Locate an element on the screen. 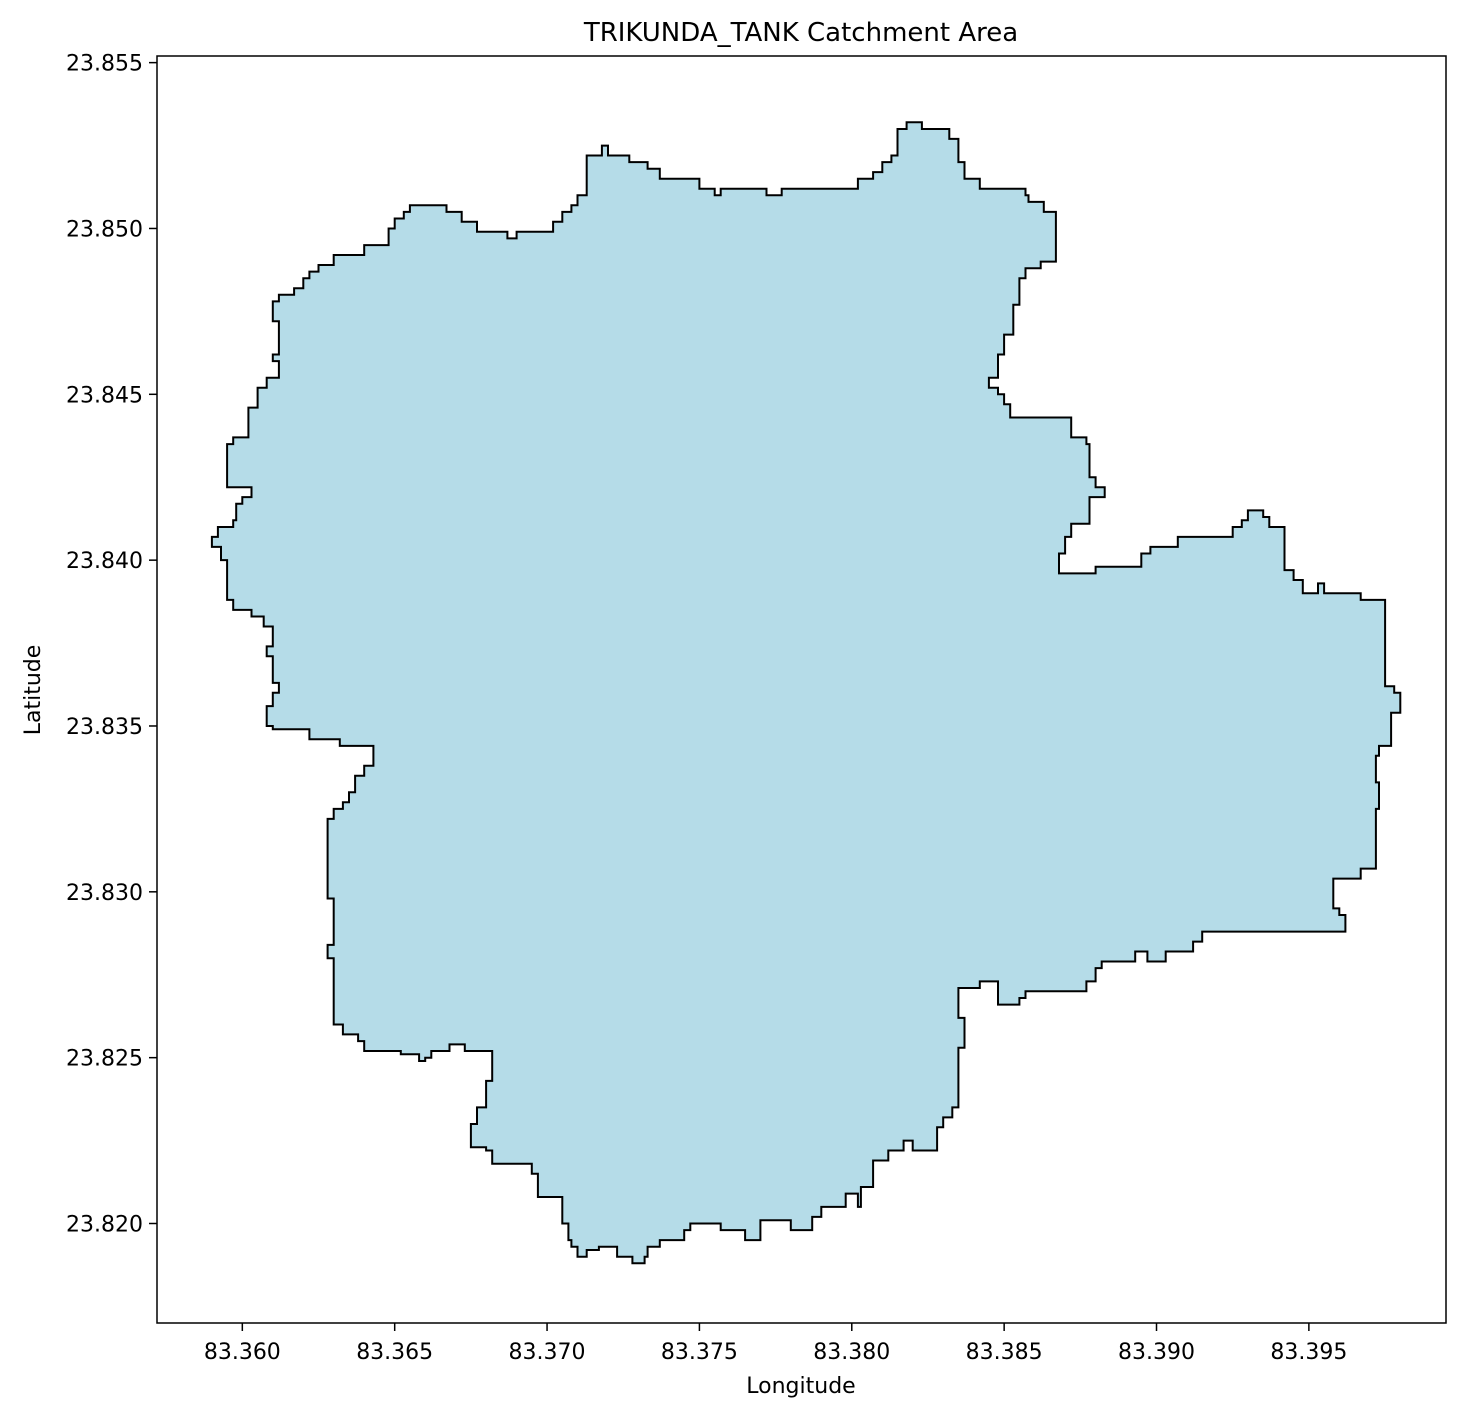 The image size is (1464, 1417). x-tick-label: 83.390 is located at coordinates (1156, 1352).